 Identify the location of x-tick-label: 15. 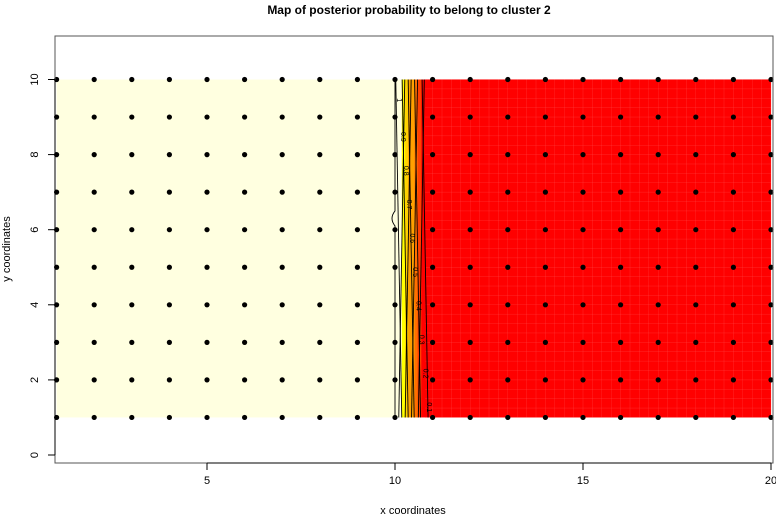
(583, 481).